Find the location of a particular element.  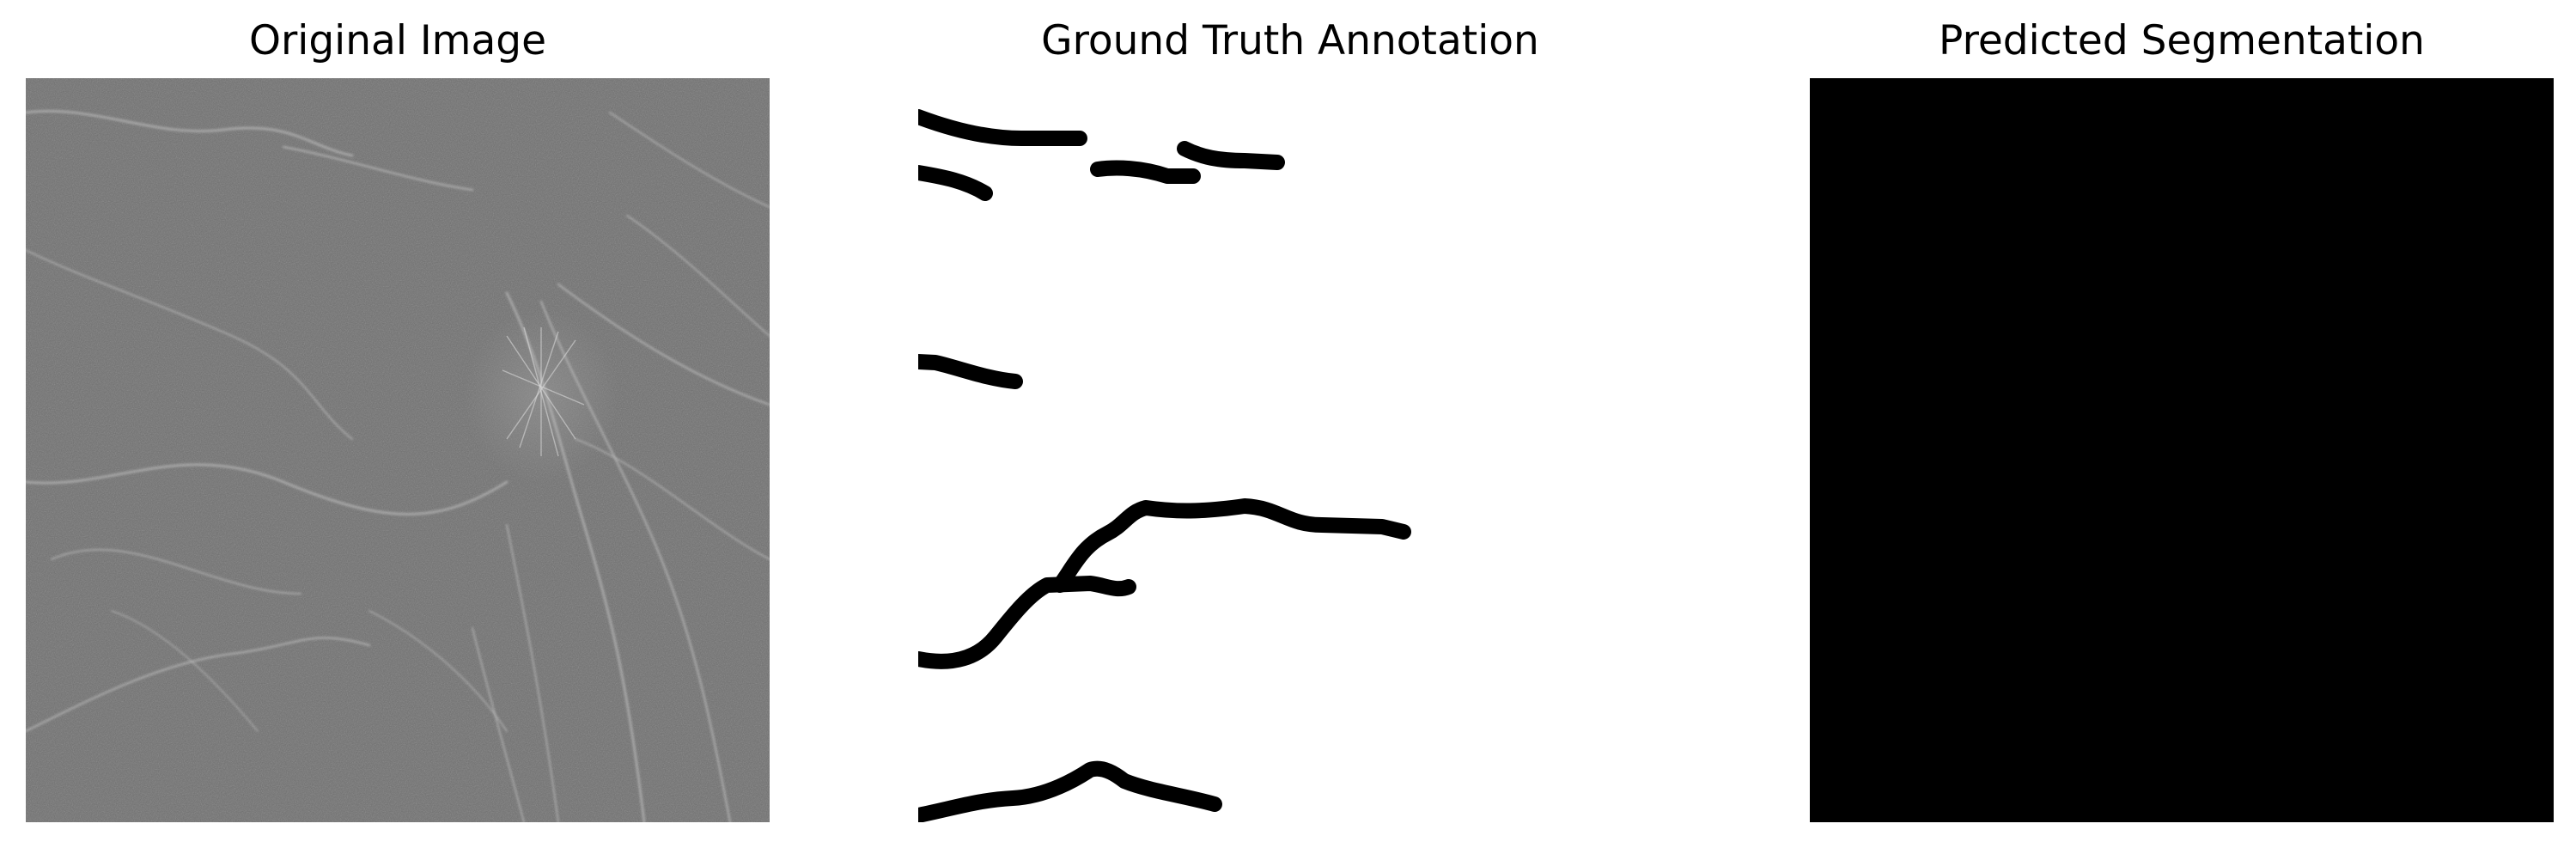

original-image-title: Original Image is located at coordinates (397, 40).